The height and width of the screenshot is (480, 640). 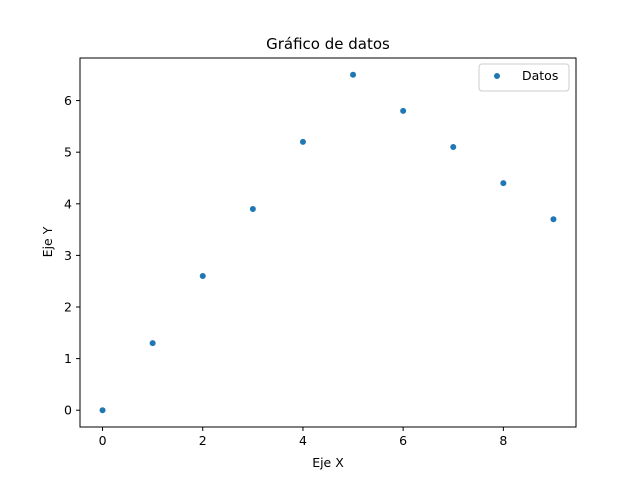 I want to click on legend-marker, so click(x=497, y=76).